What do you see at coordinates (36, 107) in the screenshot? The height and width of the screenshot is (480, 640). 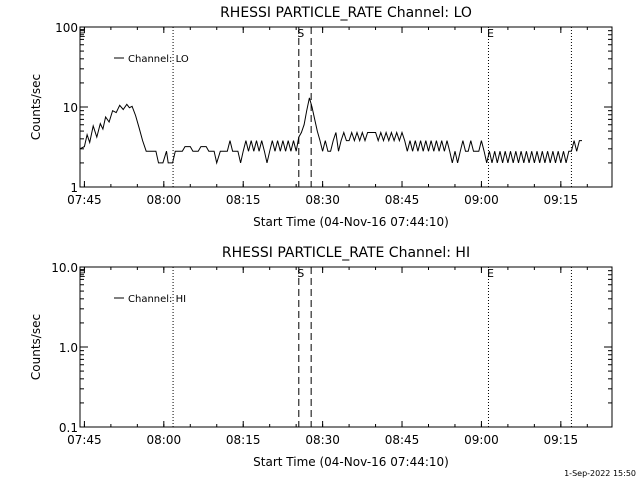 I see `lo-y-axis-label: Counts/sec` at bounding box center [36, 107].